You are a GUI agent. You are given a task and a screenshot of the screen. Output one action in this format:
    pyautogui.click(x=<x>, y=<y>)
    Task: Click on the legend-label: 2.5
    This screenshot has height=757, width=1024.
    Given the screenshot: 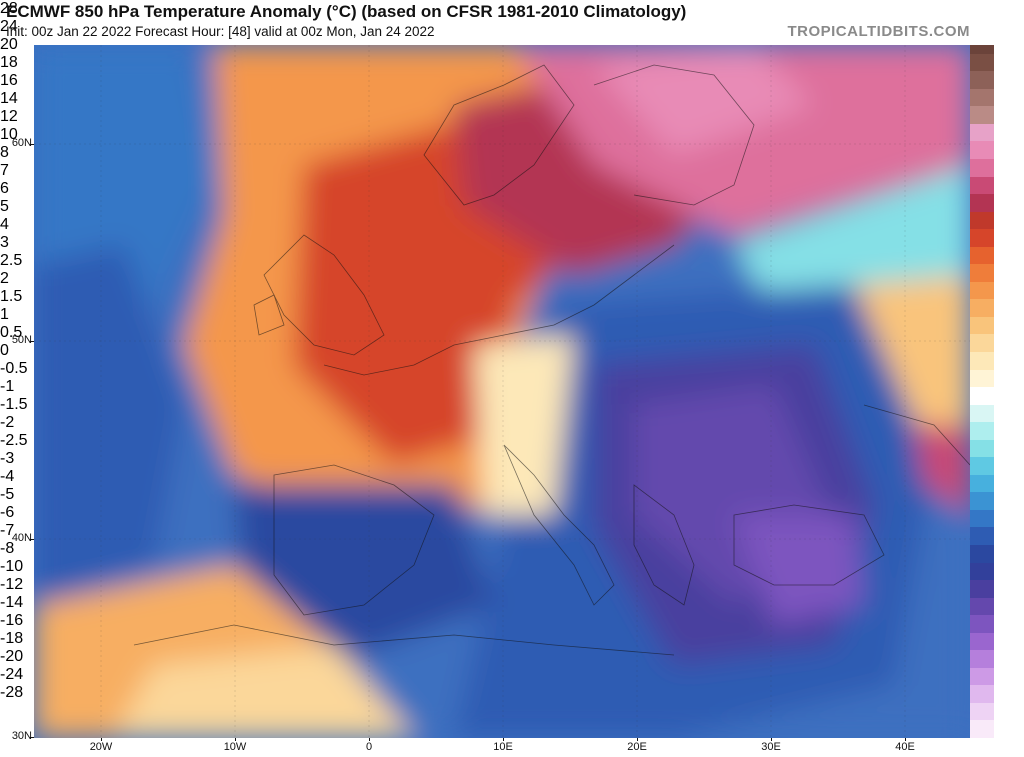 What is the action you would take?
    pyautogui.click(x=11, y=260)
    